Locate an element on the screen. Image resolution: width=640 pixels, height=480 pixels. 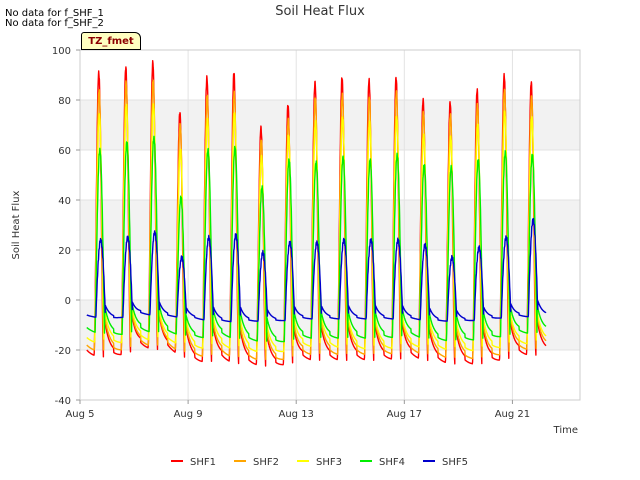
legend: SHF1 SHF2 SHF3 SHF4 SHF5 is located at coordinates (319, 462).